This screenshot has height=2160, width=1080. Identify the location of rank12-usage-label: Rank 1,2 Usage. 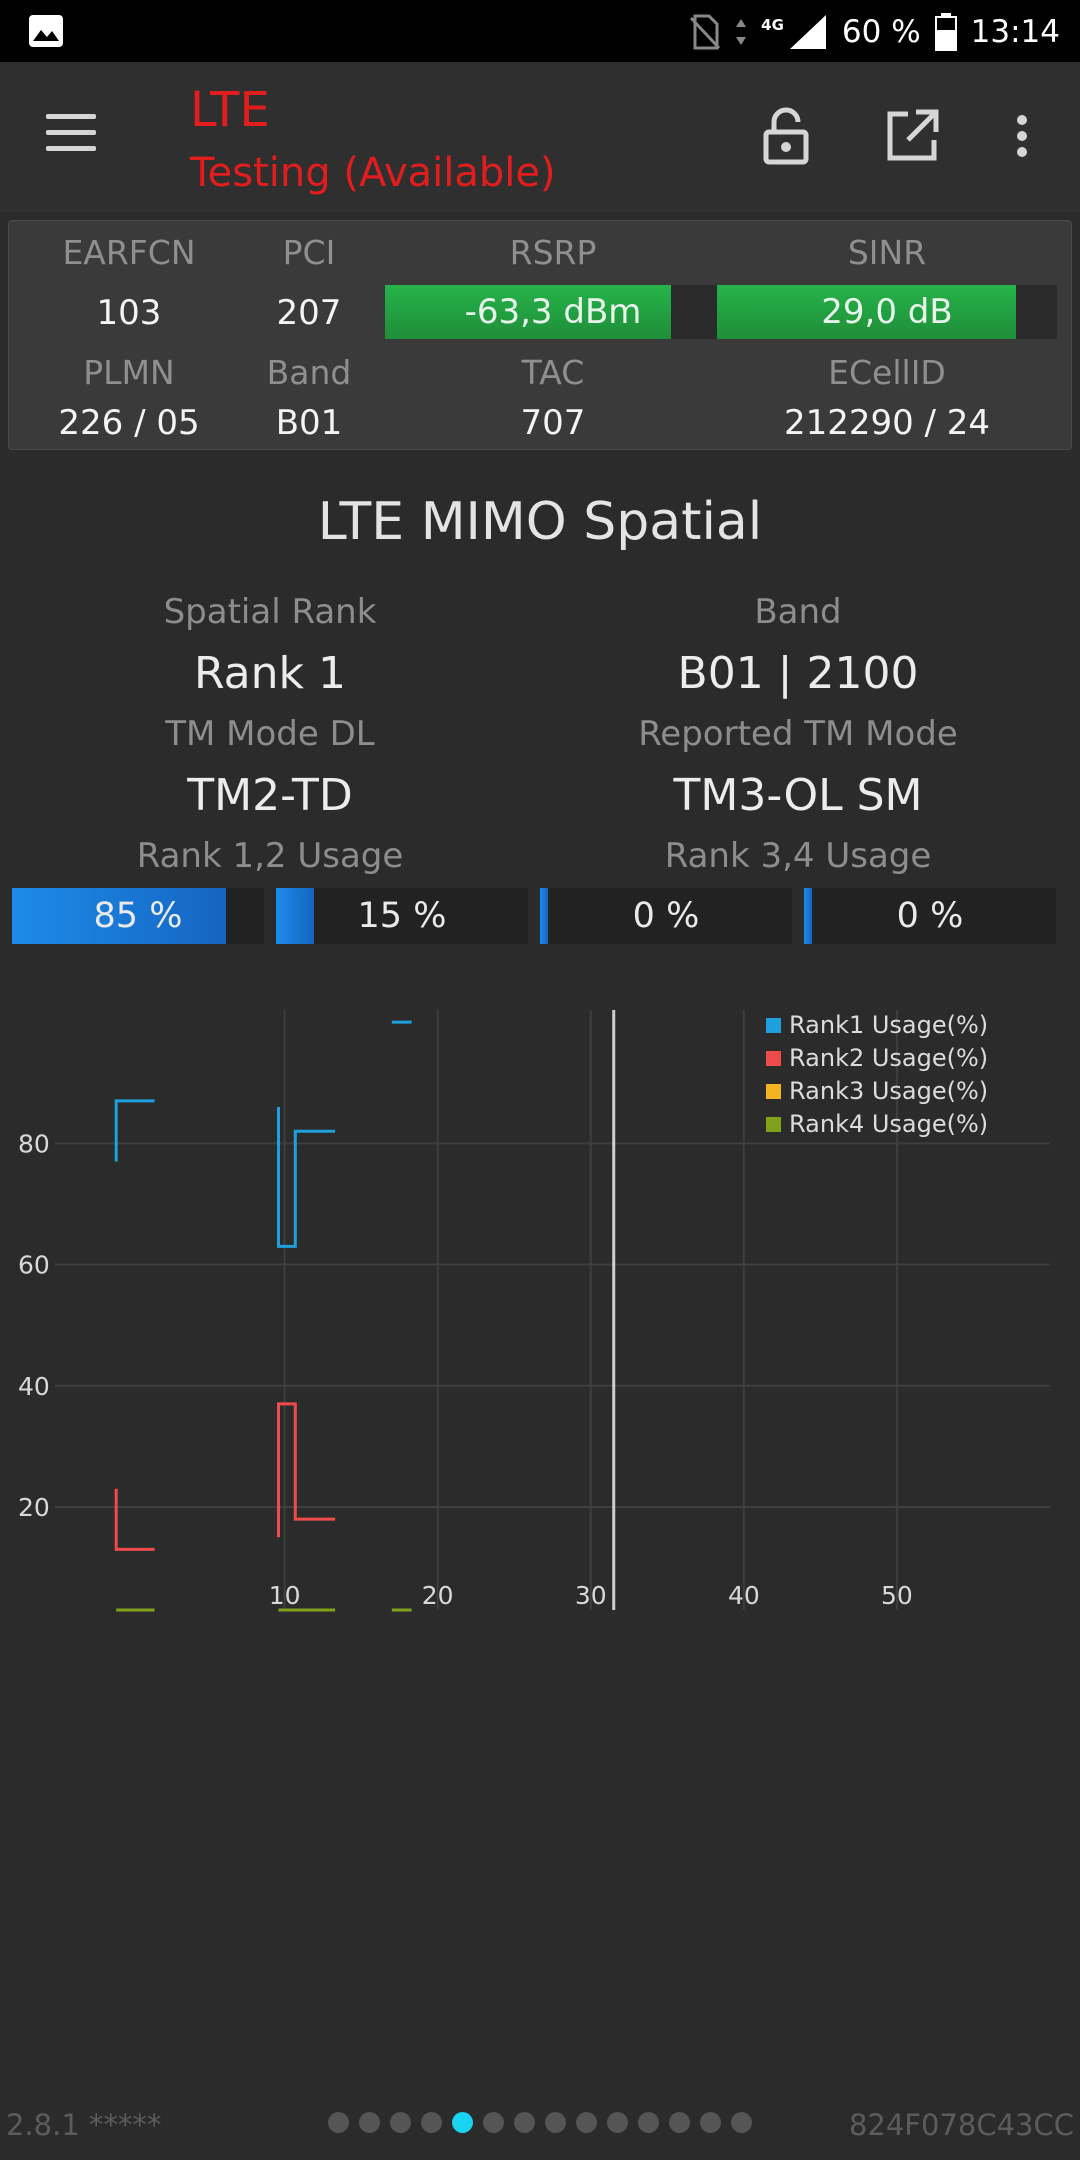
(270, 856).